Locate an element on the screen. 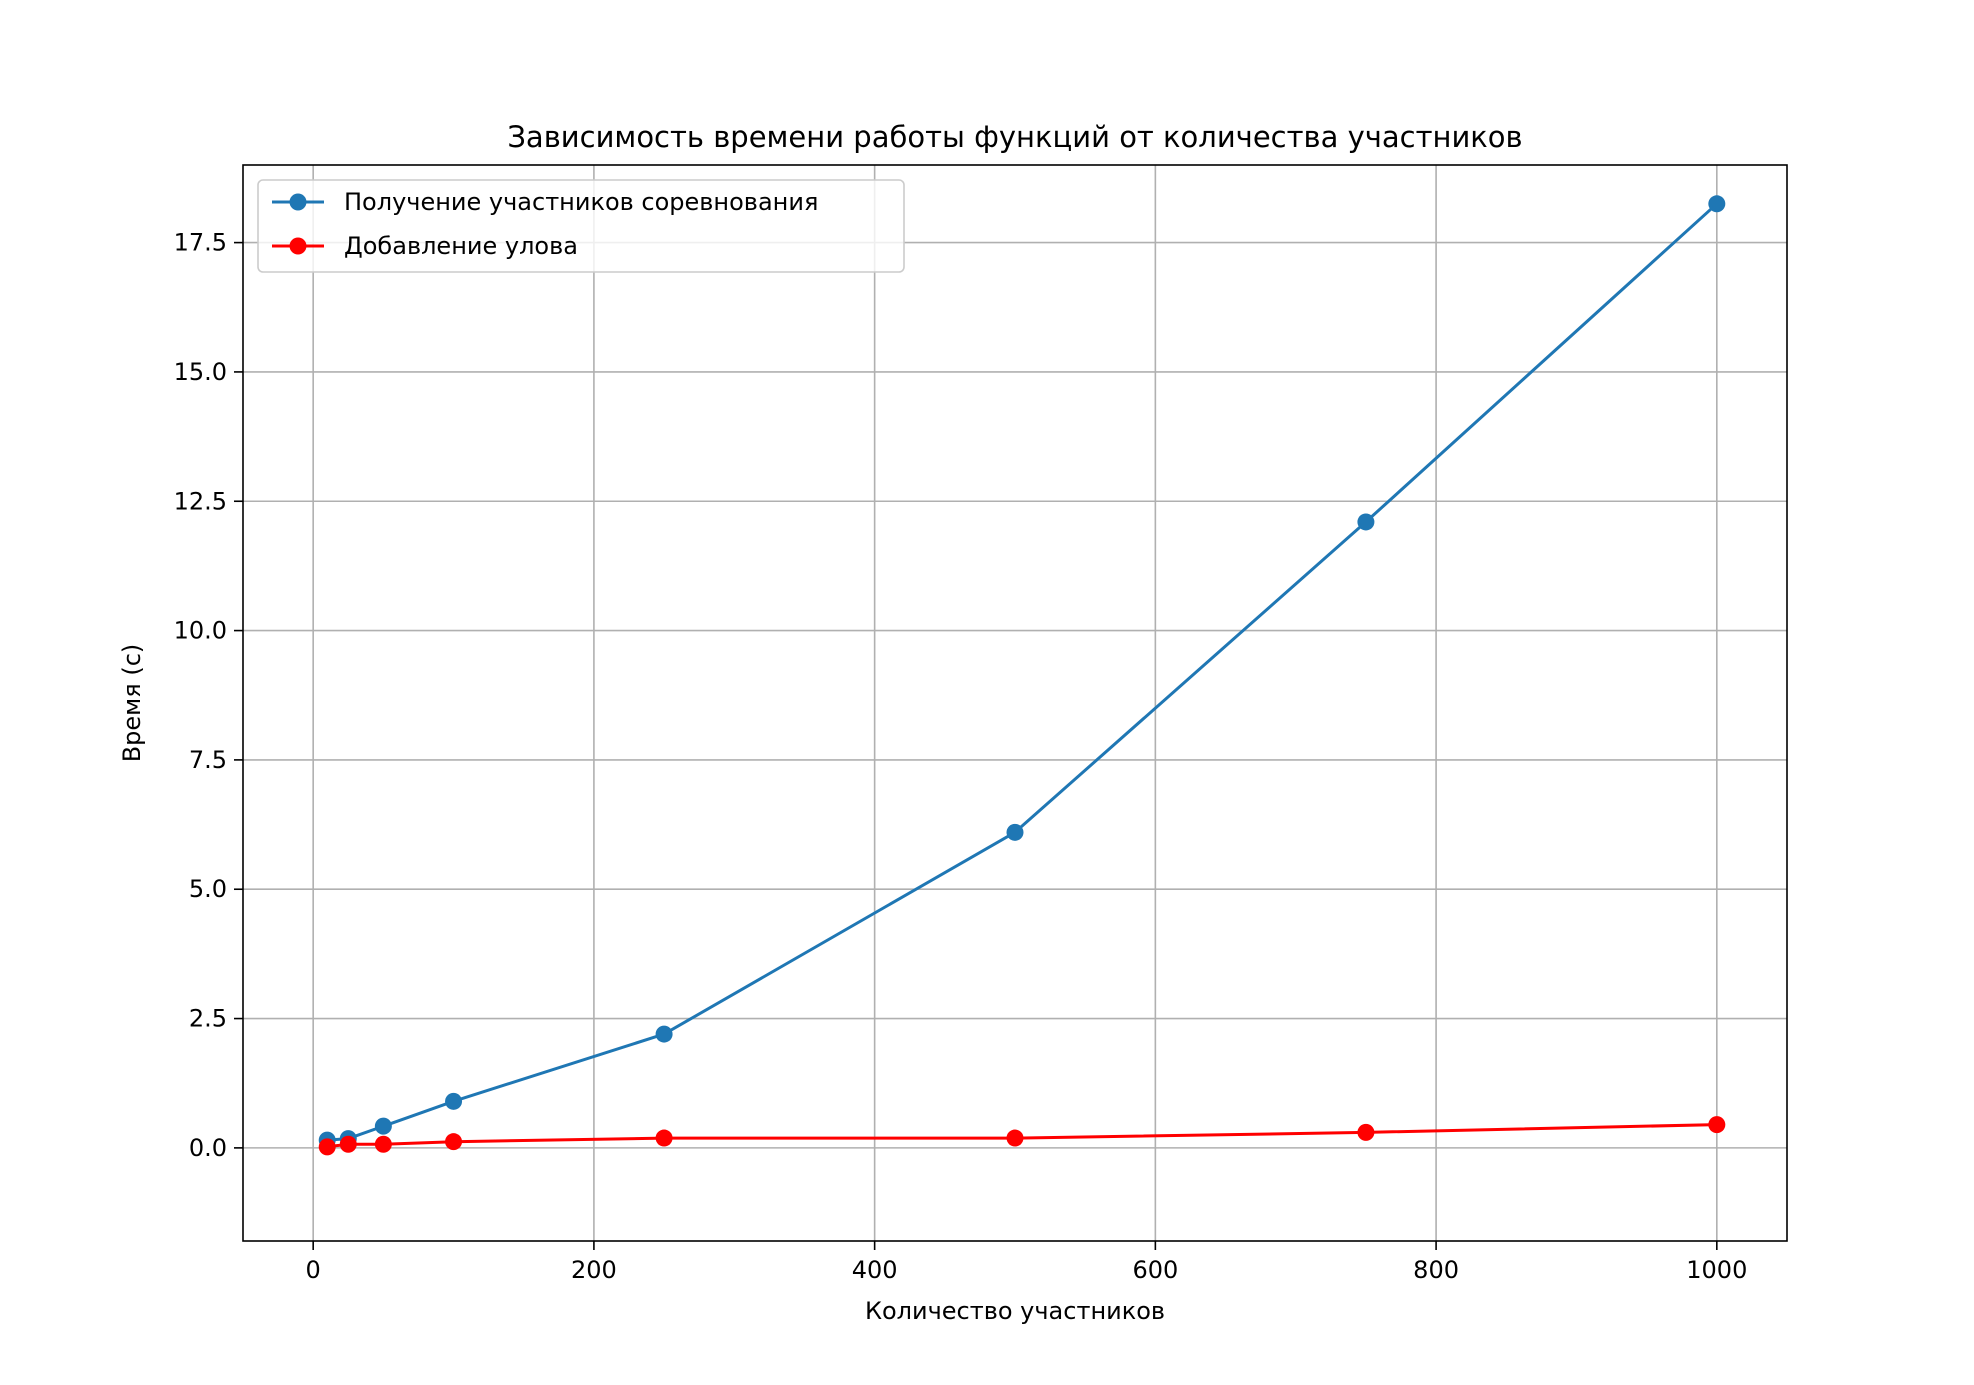 This screenshot has height=1385, width=1974. x-tick-label: 600 is located at coordinates (1155, 1270).